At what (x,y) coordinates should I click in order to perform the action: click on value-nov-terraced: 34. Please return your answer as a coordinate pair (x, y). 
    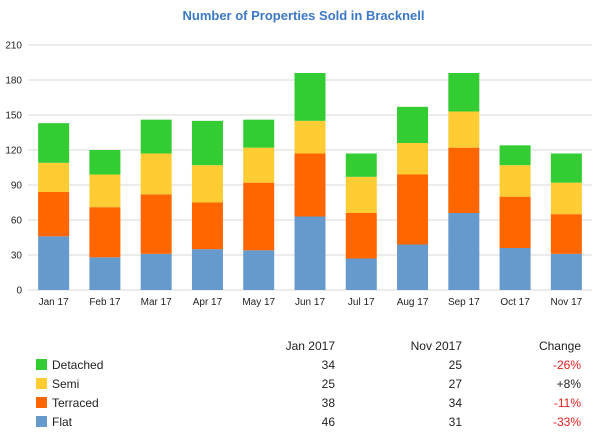
    Looking at the image, I should click on (455, 403).